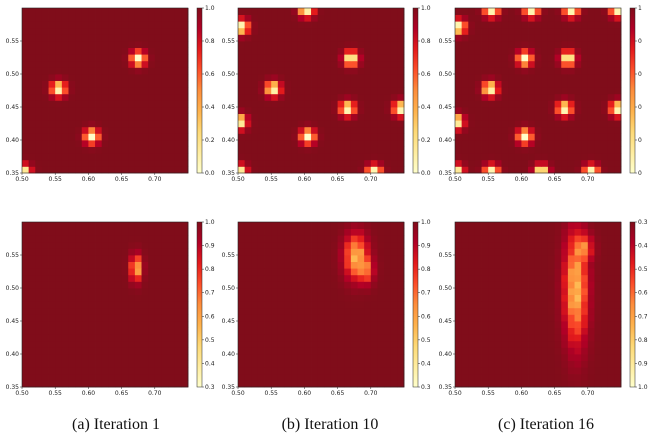  I want to click on heatmap-cells, so click(321, 305).